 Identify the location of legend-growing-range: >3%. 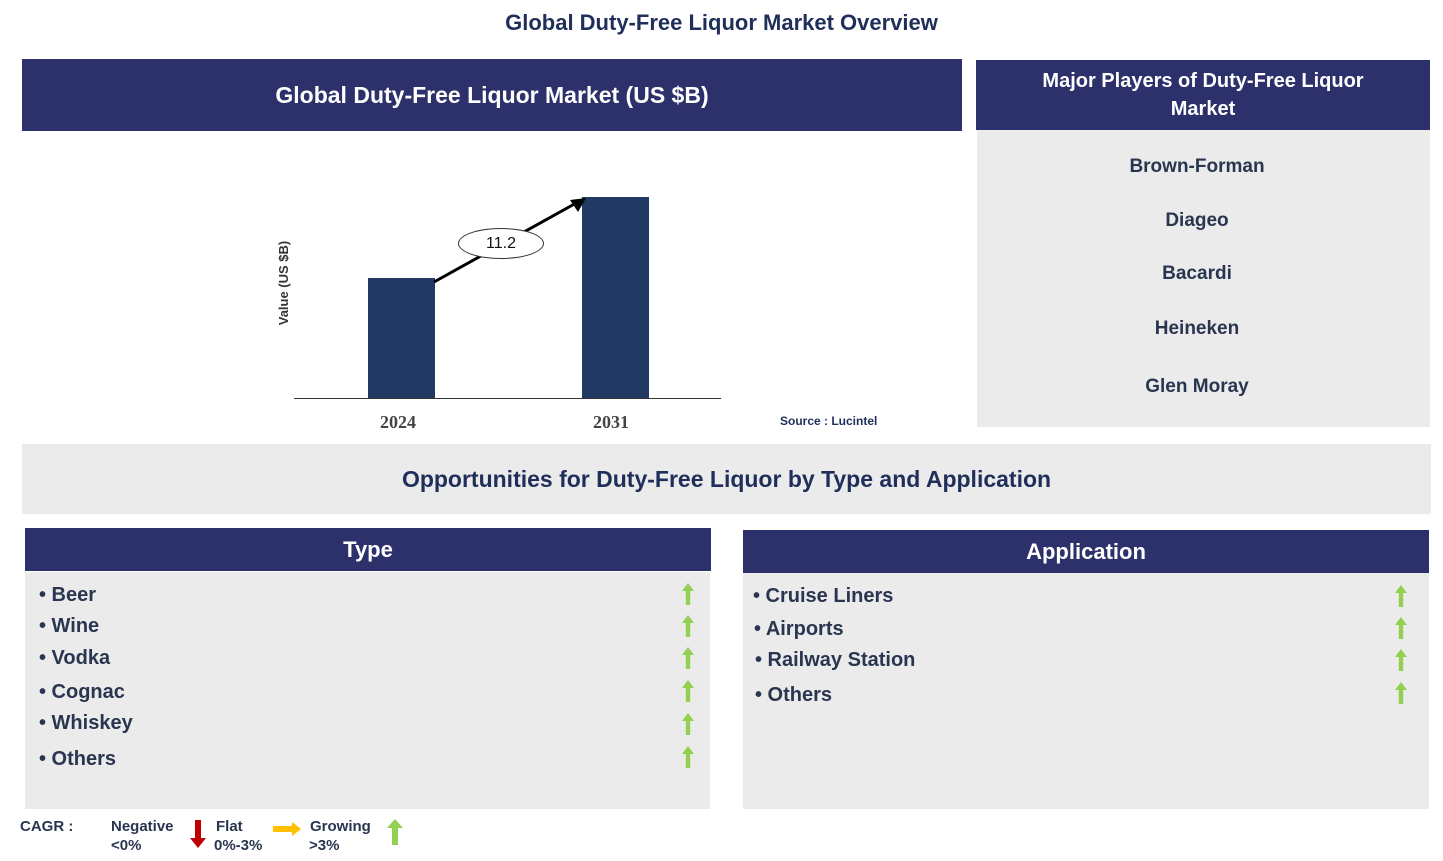
(324, 845).